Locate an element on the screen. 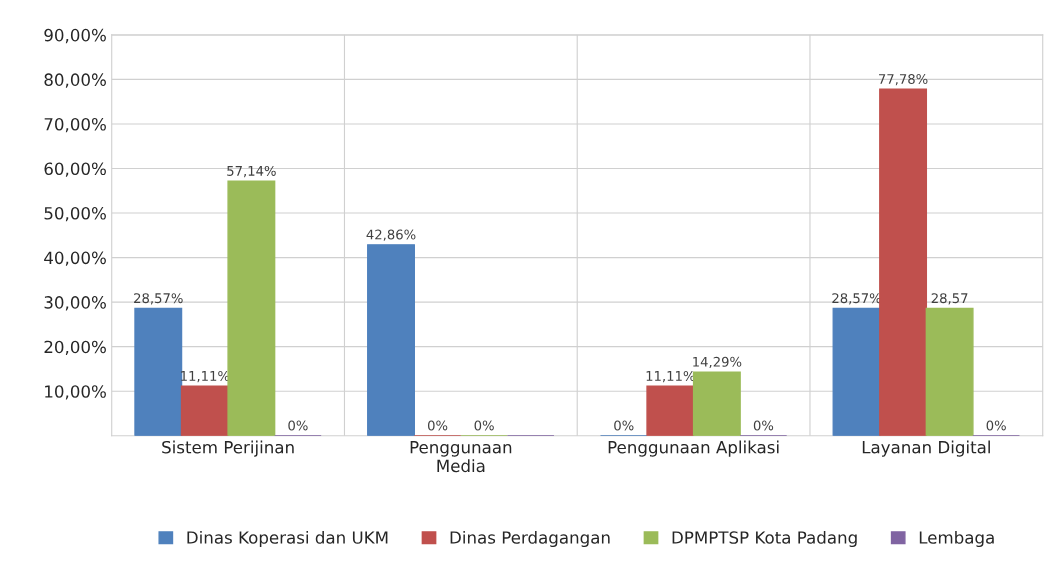  x-tick-label: Penggunaan Aplikasi is located at coordinates (693, 448).